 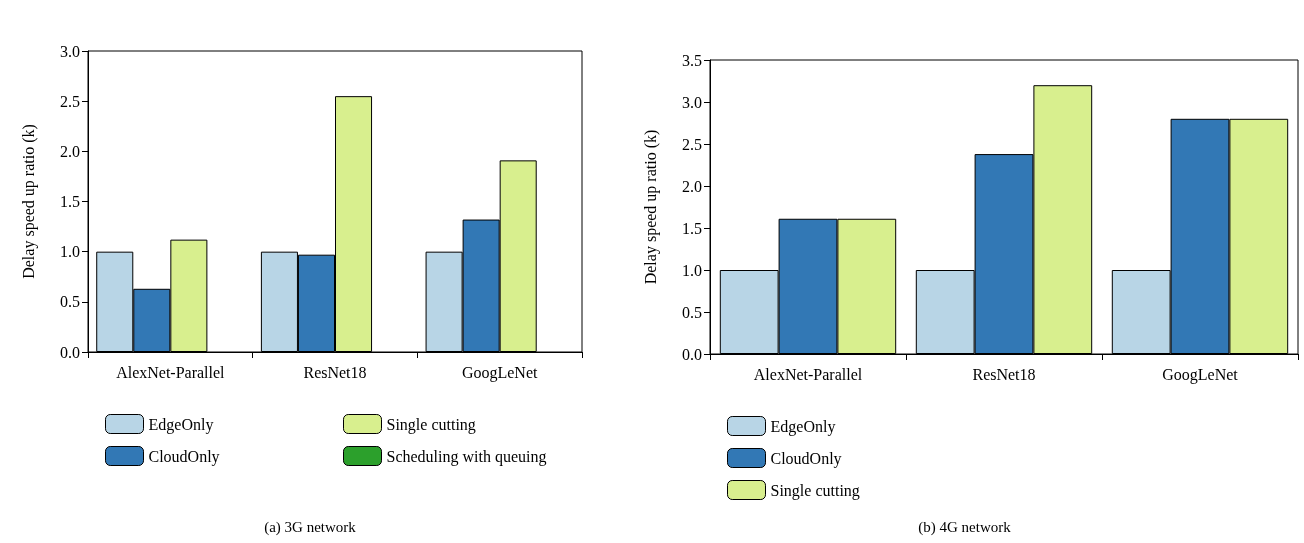 I want to click on y-tick-label: 3.5, so click(x=692, y=60).